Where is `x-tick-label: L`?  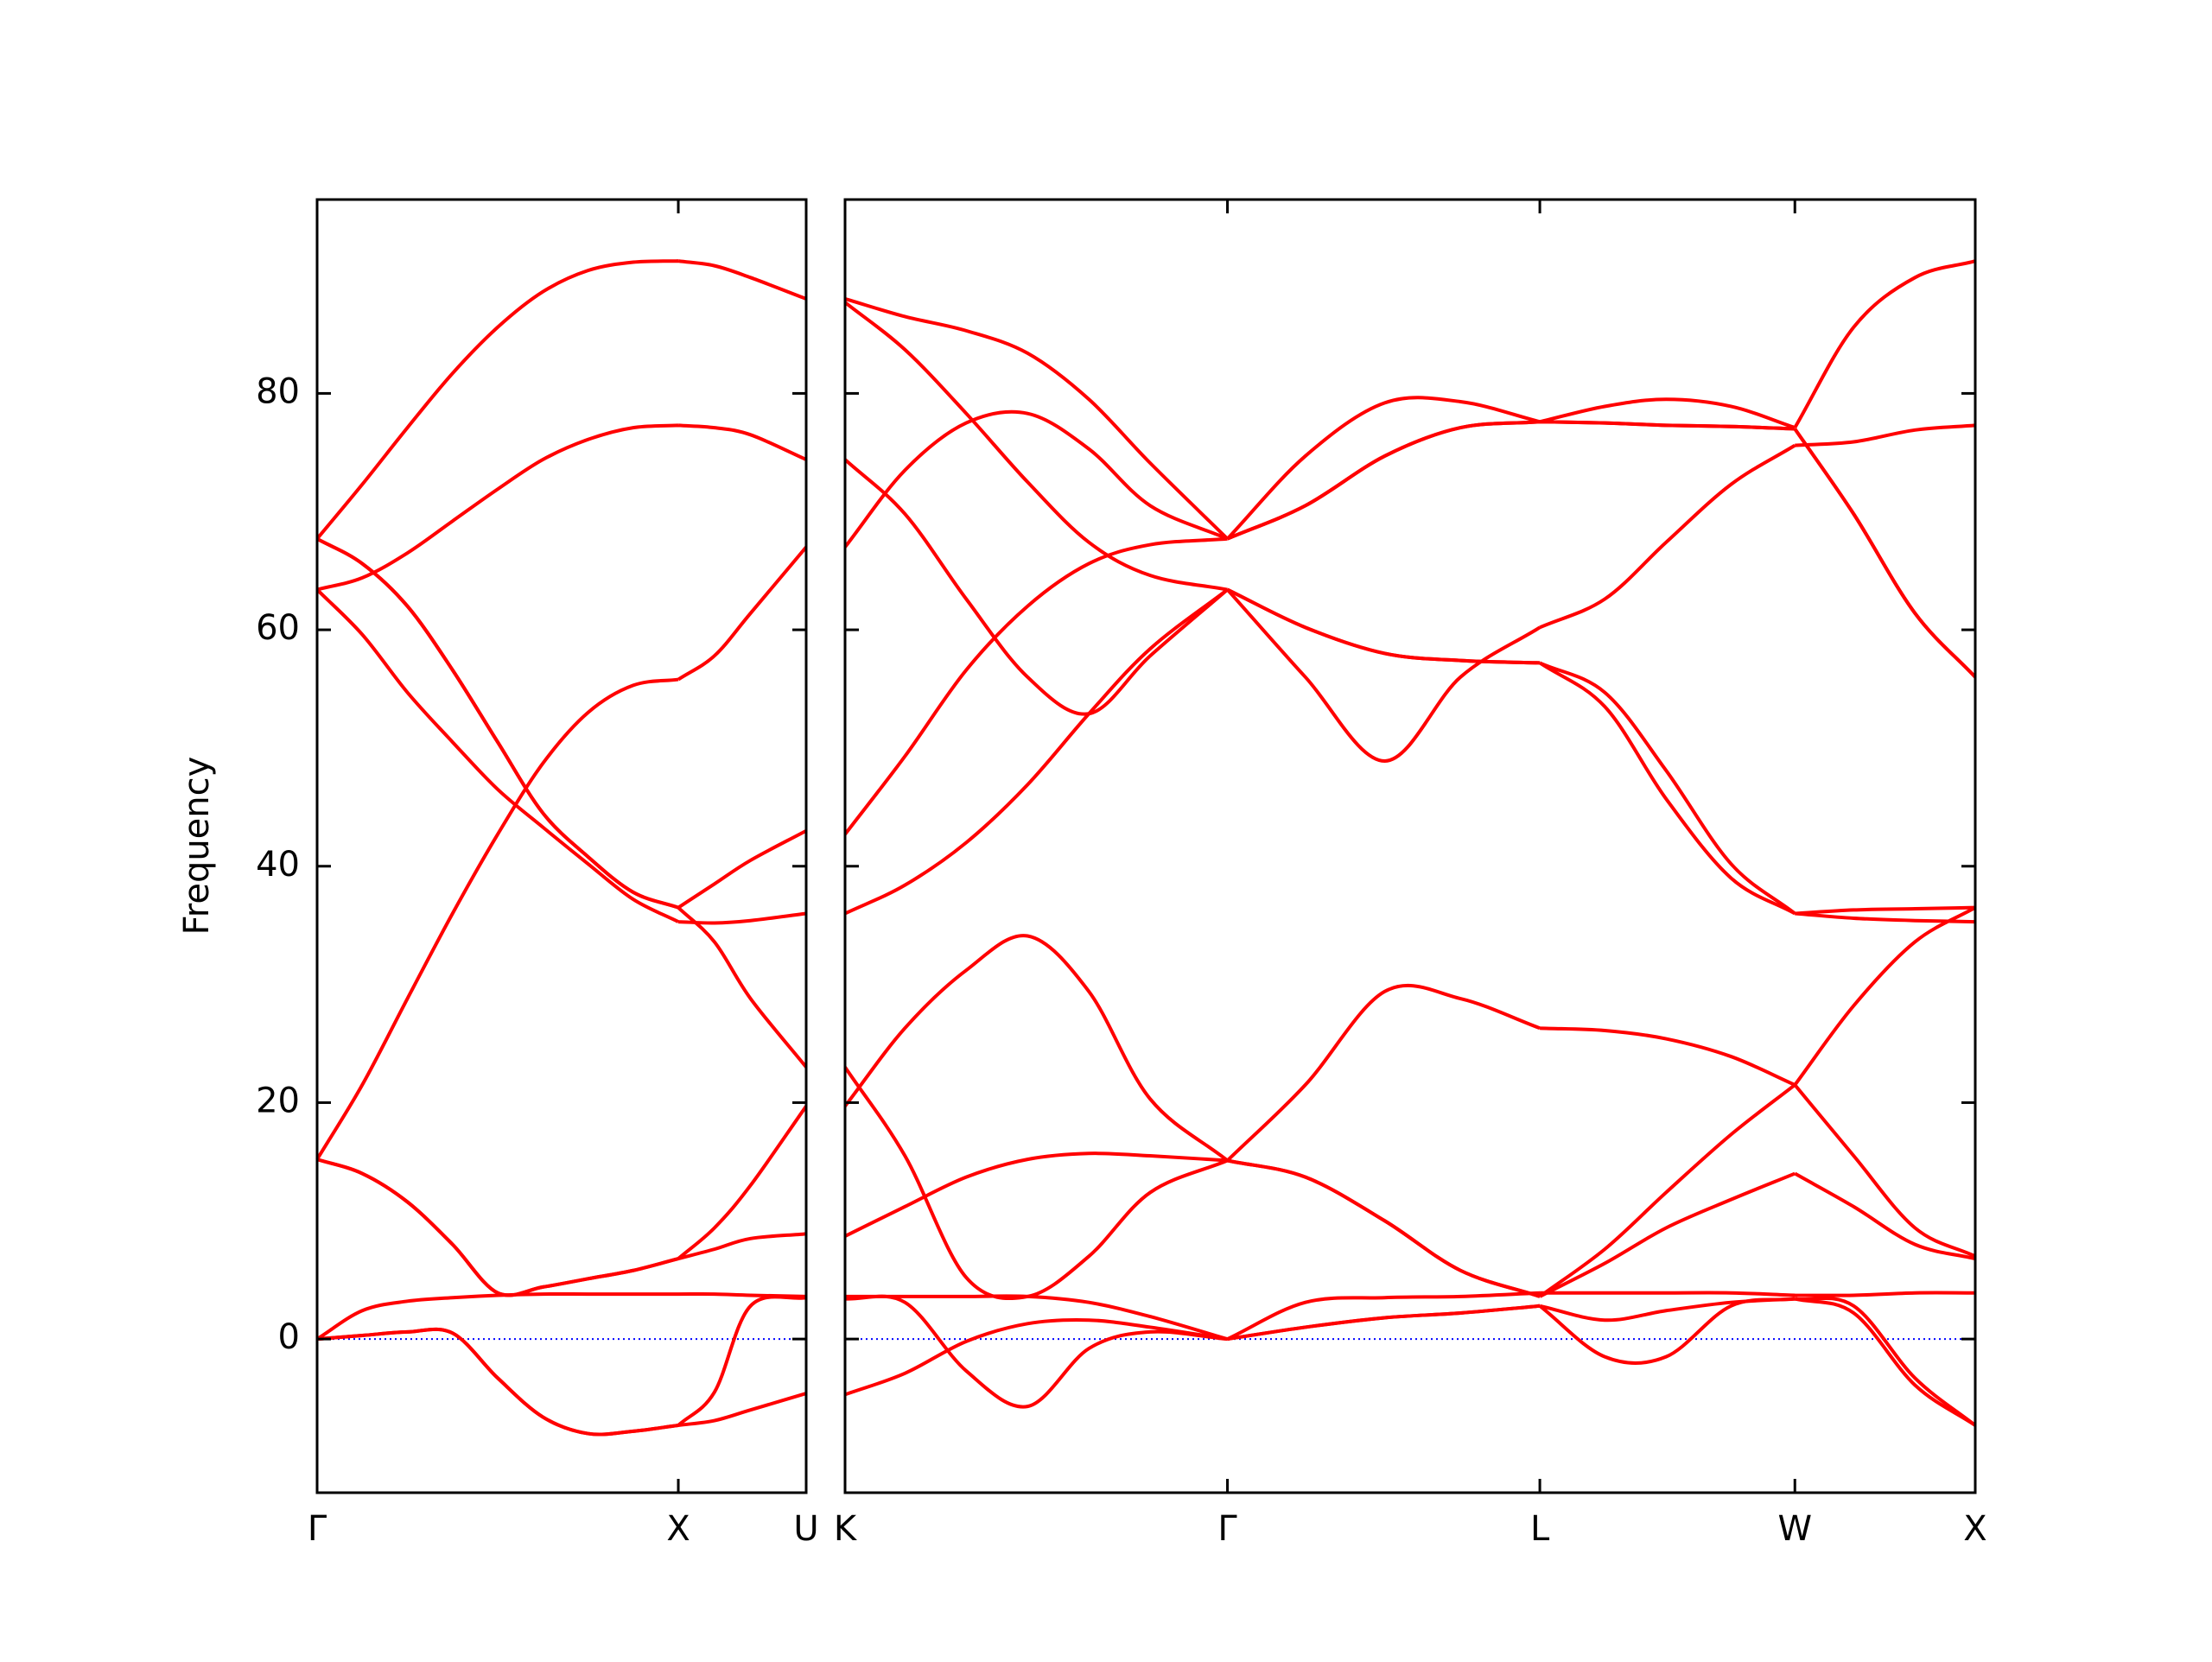 x-tick-label: L is located at coordinates (1540, 1529).